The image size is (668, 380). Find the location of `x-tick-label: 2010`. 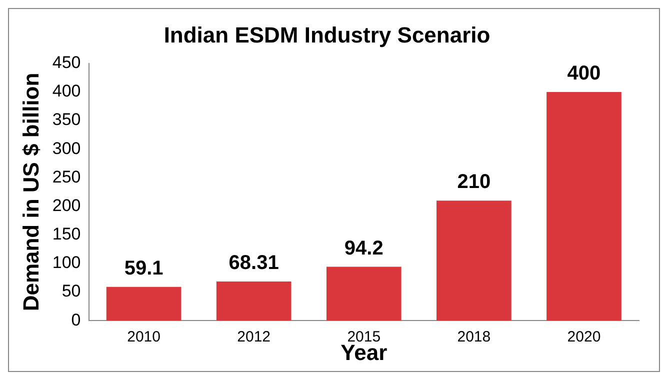

x-tick-label: 2010 is located at coordinates (143, 337).